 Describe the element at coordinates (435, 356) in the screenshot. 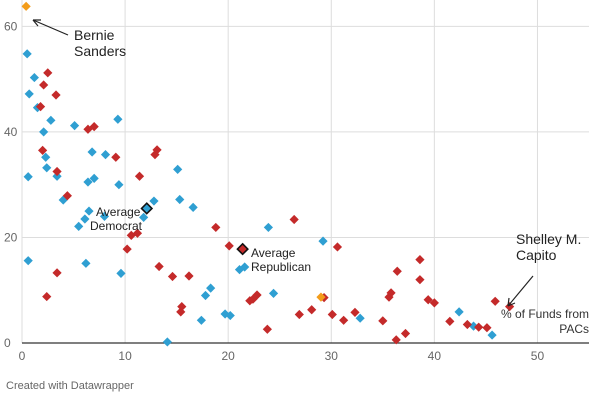

I see `x-tick-40: 40` at that location.